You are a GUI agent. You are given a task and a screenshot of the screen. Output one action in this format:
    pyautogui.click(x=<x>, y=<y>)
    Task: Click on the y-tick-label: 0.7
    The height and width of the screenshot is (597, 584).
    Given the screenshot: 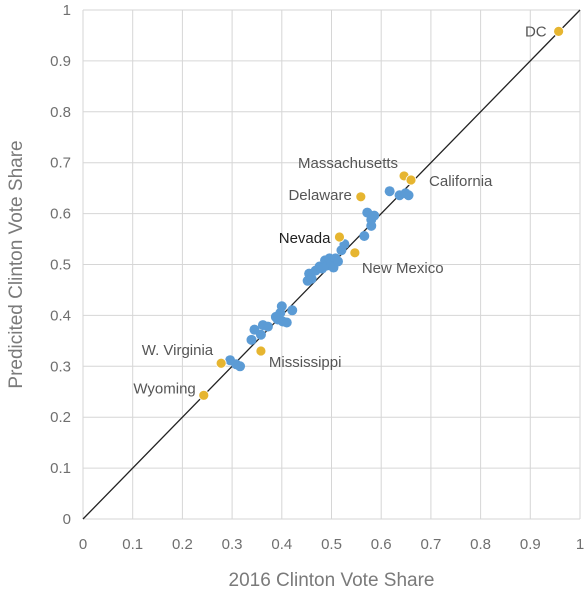 What is the action you would take?
    pyautogui.click(x=60, y=163)
    